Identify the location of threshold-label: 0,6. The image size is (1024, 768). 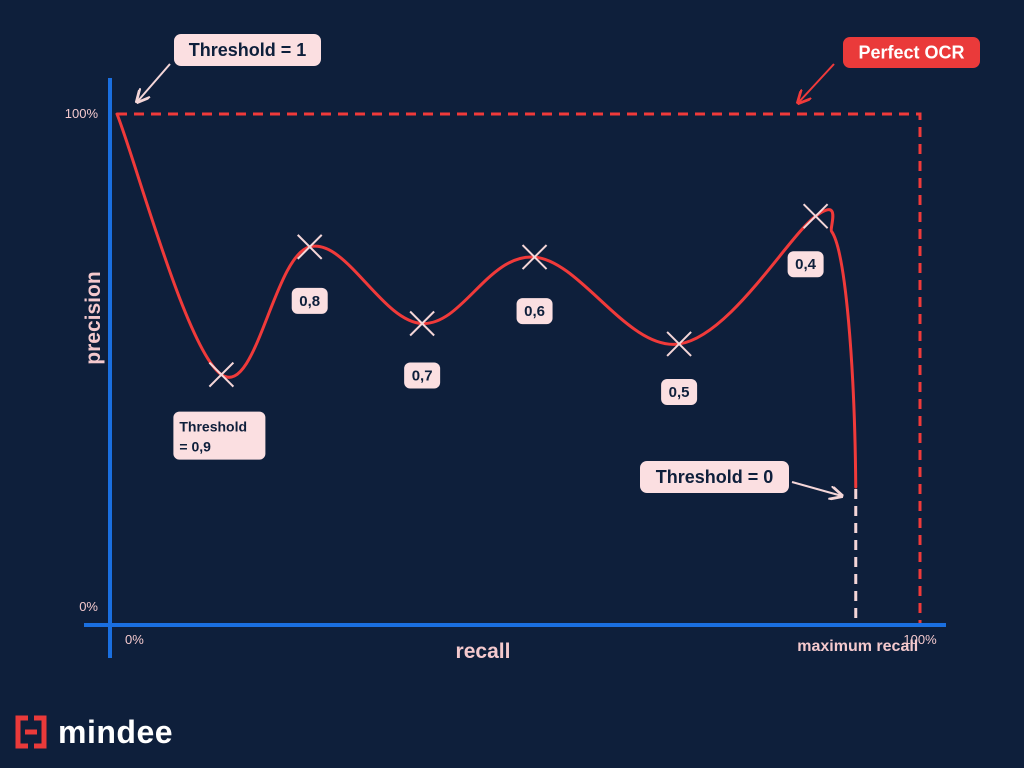
(534, 311).